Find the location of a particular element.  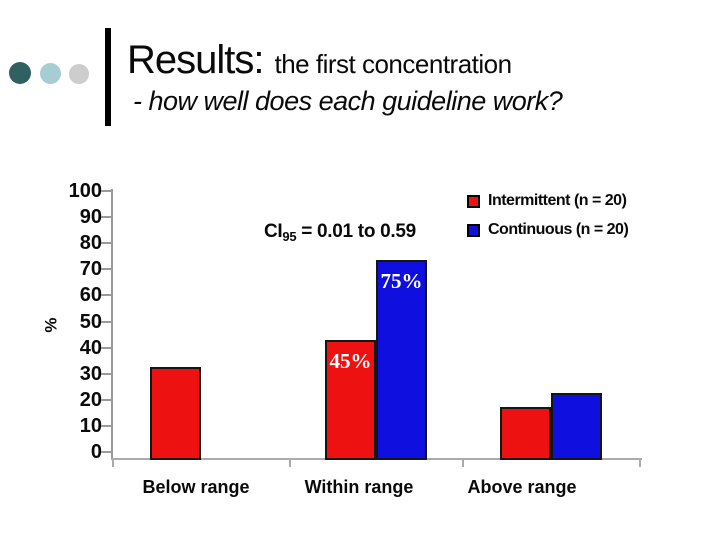

category-label-below: Below range is located at coordinates (196, 487).